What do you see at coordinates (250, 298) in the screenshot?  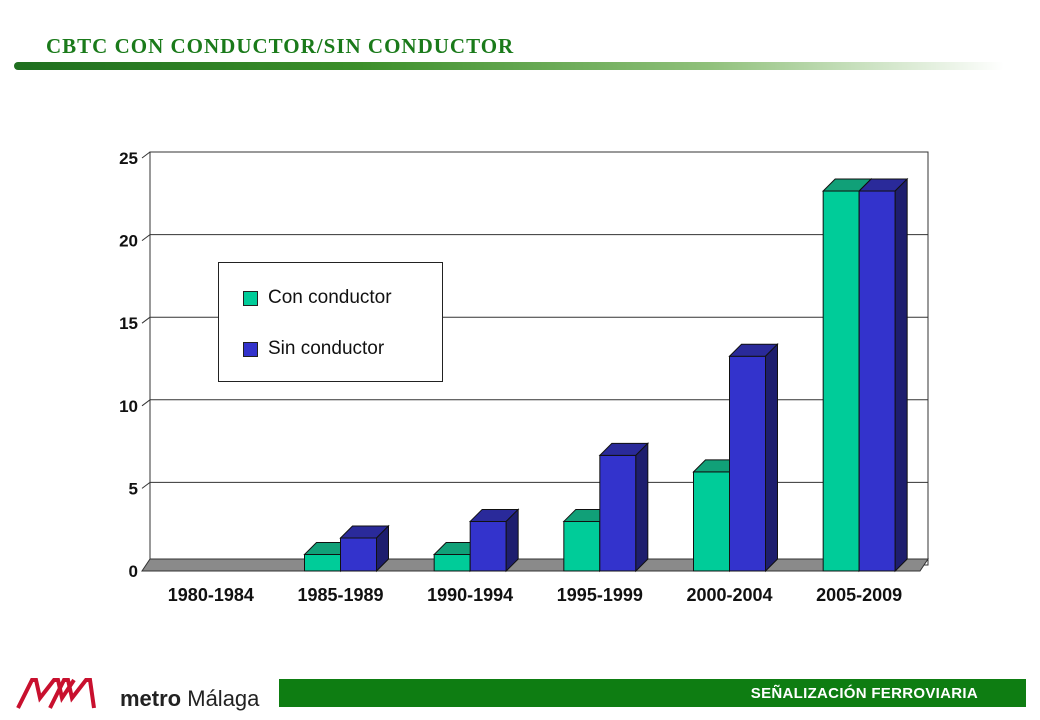 I see `legend-swatch-con-conductor` at bounding box center [250, 298].